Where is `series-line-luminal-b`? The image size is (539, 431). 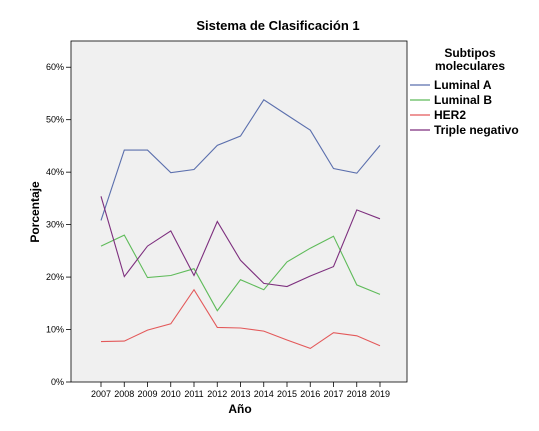
series-line-luminal-b is located at coordinates (240, 273).